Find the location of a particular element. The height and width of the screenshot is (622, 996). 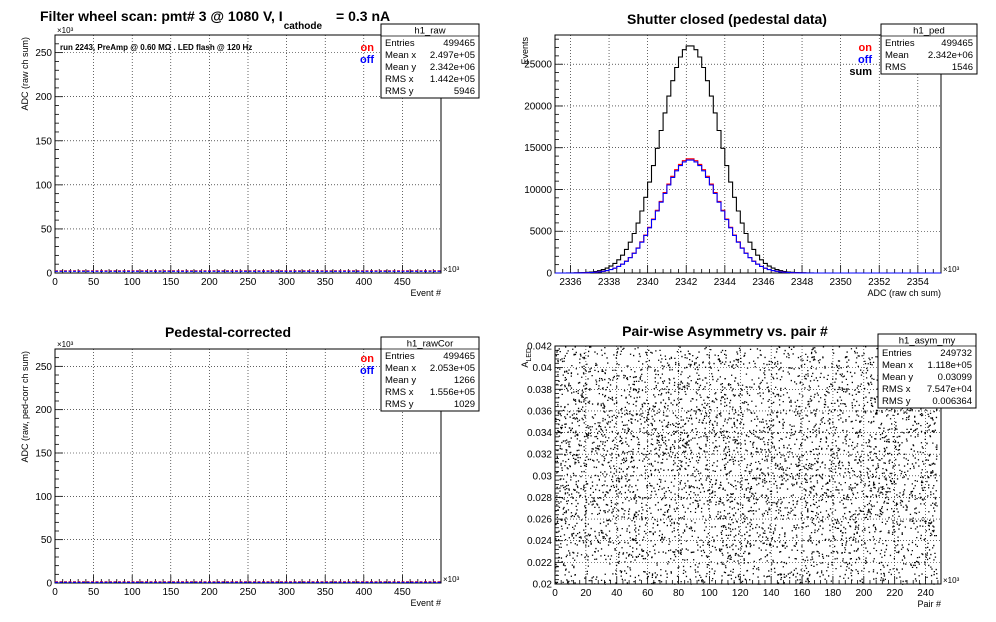

stats-name-rawcor: h1_rawCor is located at coordinates (430, 344).